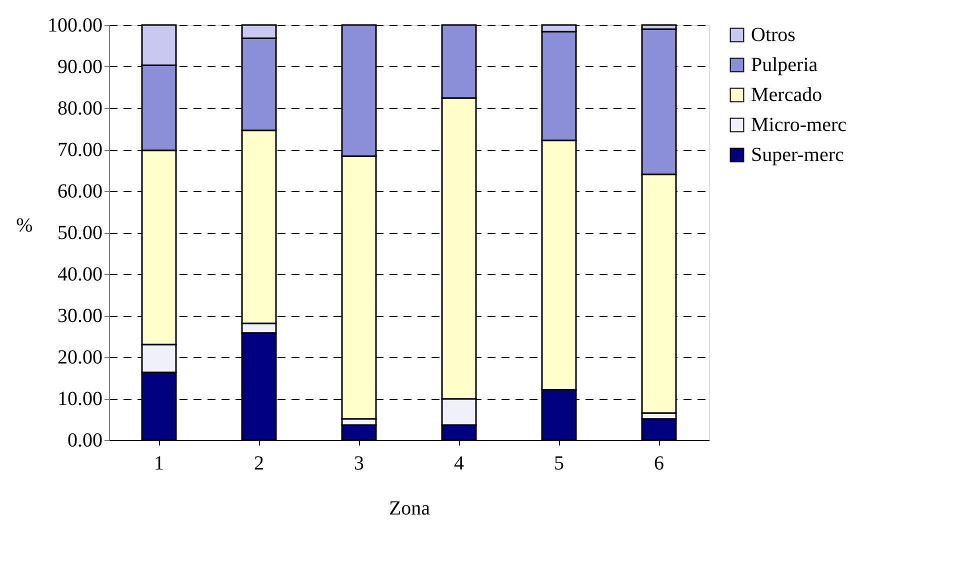 This screenshot has width=959, height=586. Describe the element at coordinates (85, 441) in the screenshot. I see `y-tick-label: 0.00` at that location.